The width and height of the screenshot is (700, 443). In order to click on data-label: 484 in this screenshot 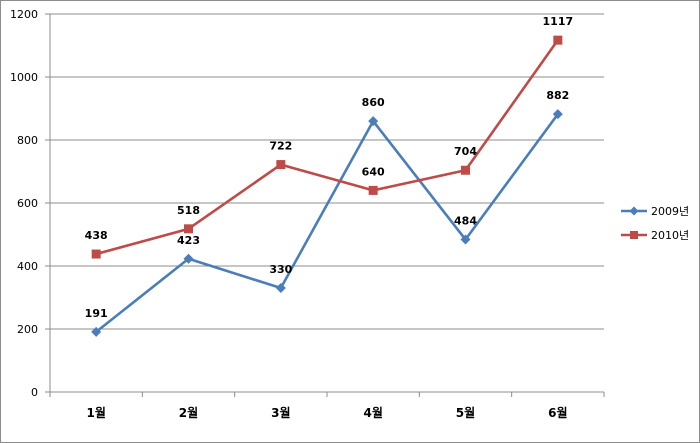, I will do `click(465, 221)`.